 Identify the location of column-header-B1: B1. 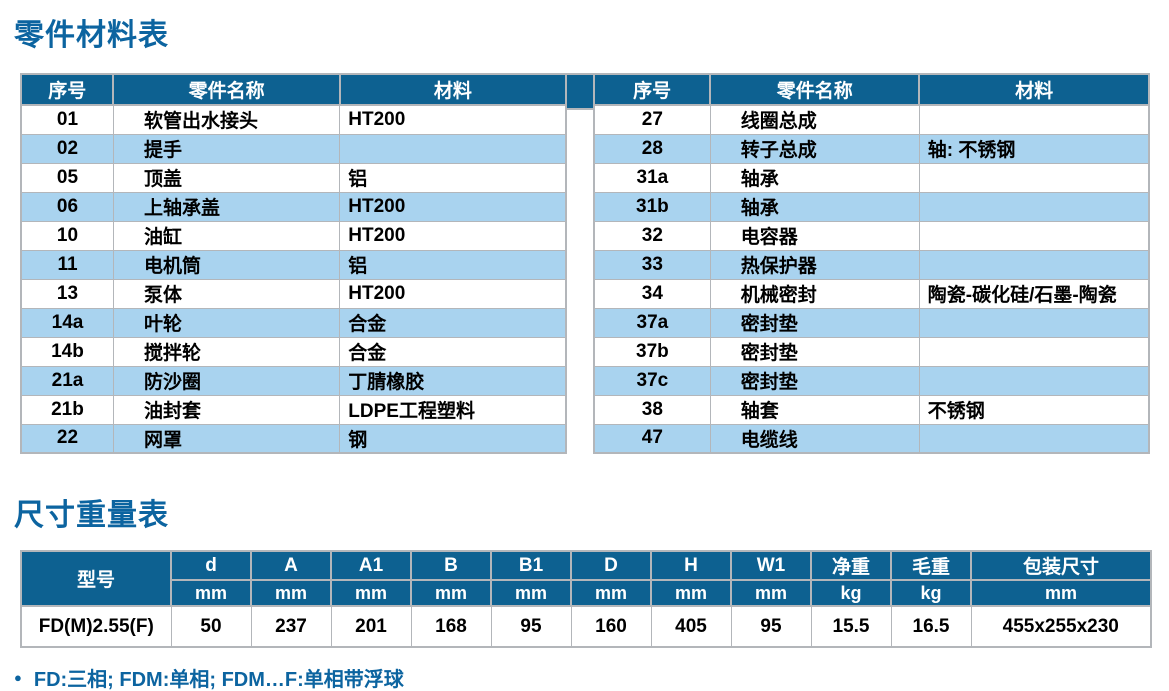
(531, 565).